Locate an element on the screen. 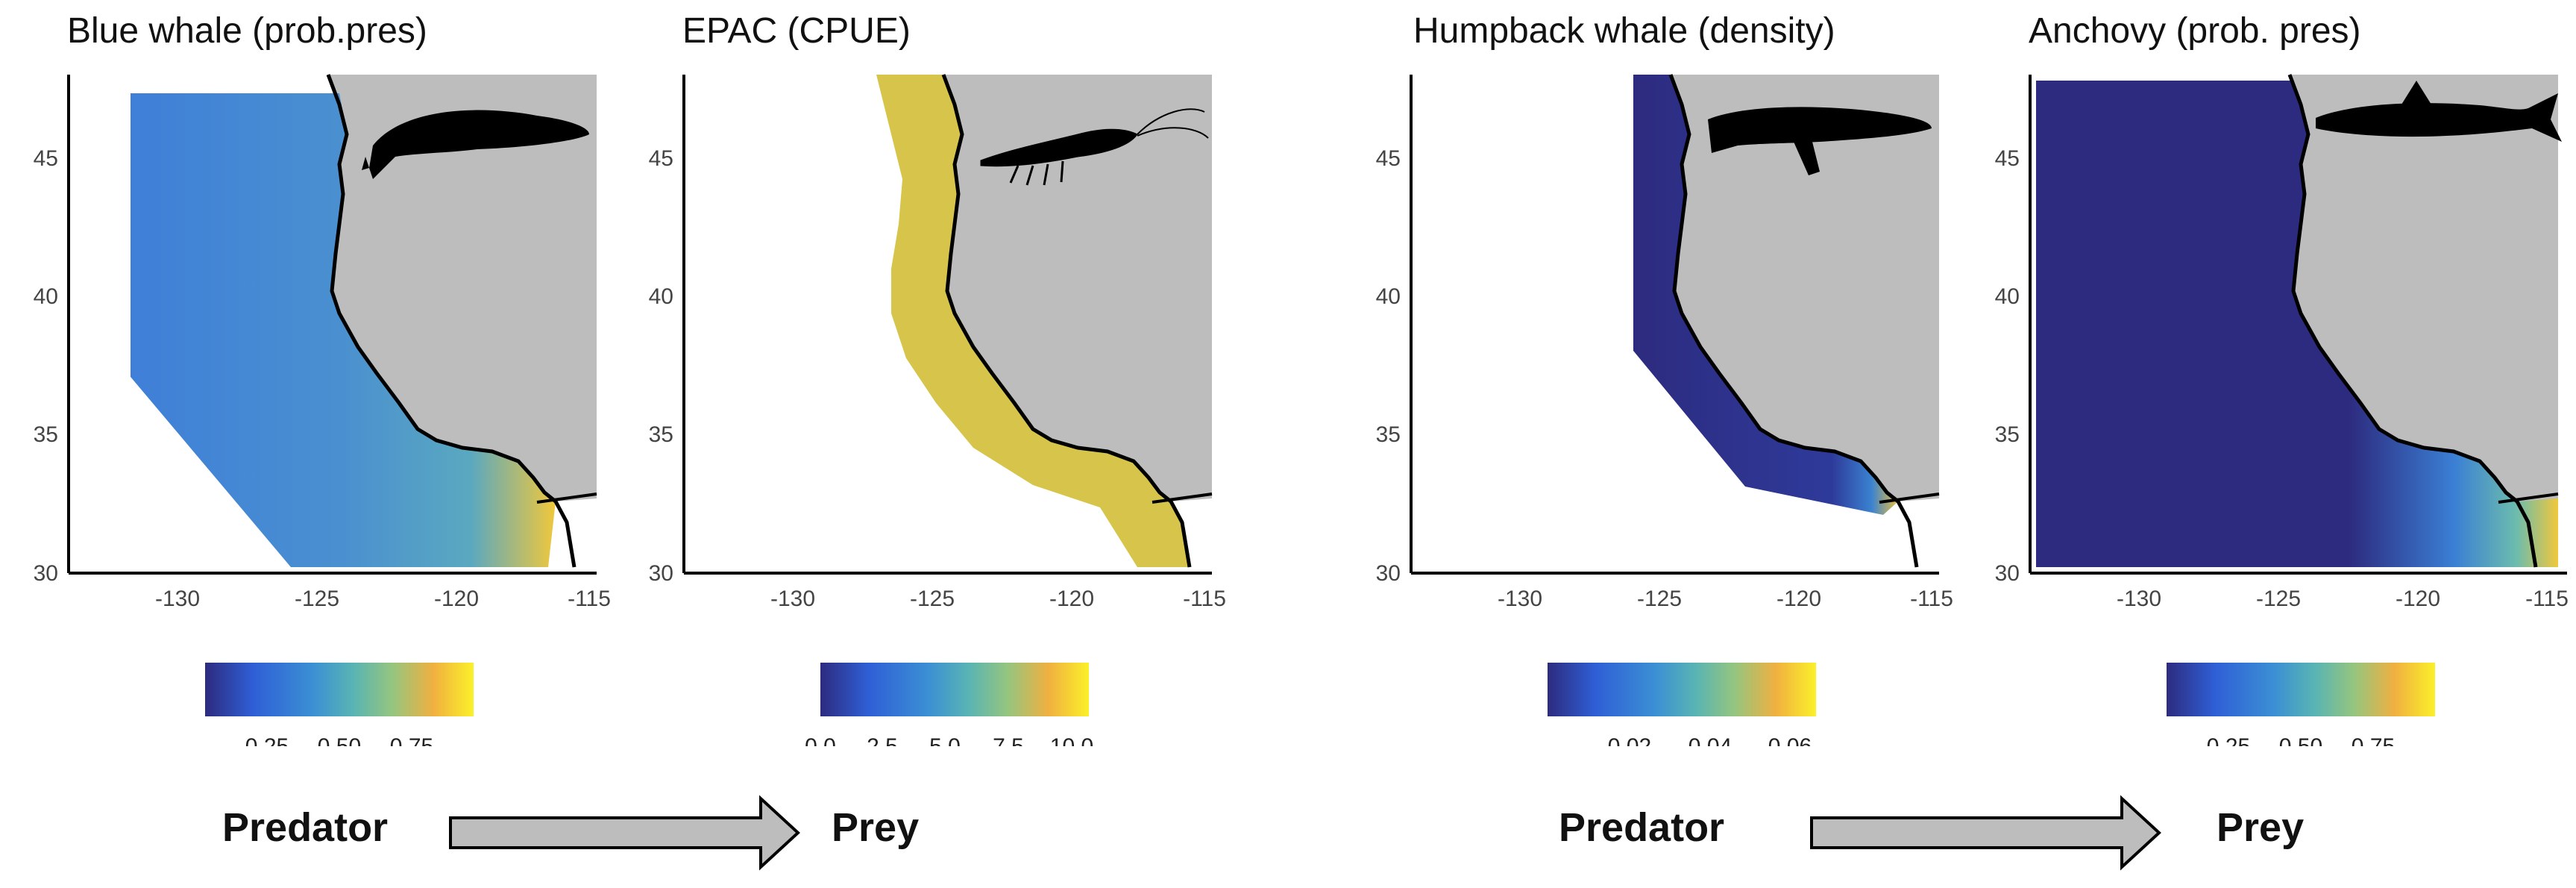  krill-icon is located at coordinates (1095, 147).